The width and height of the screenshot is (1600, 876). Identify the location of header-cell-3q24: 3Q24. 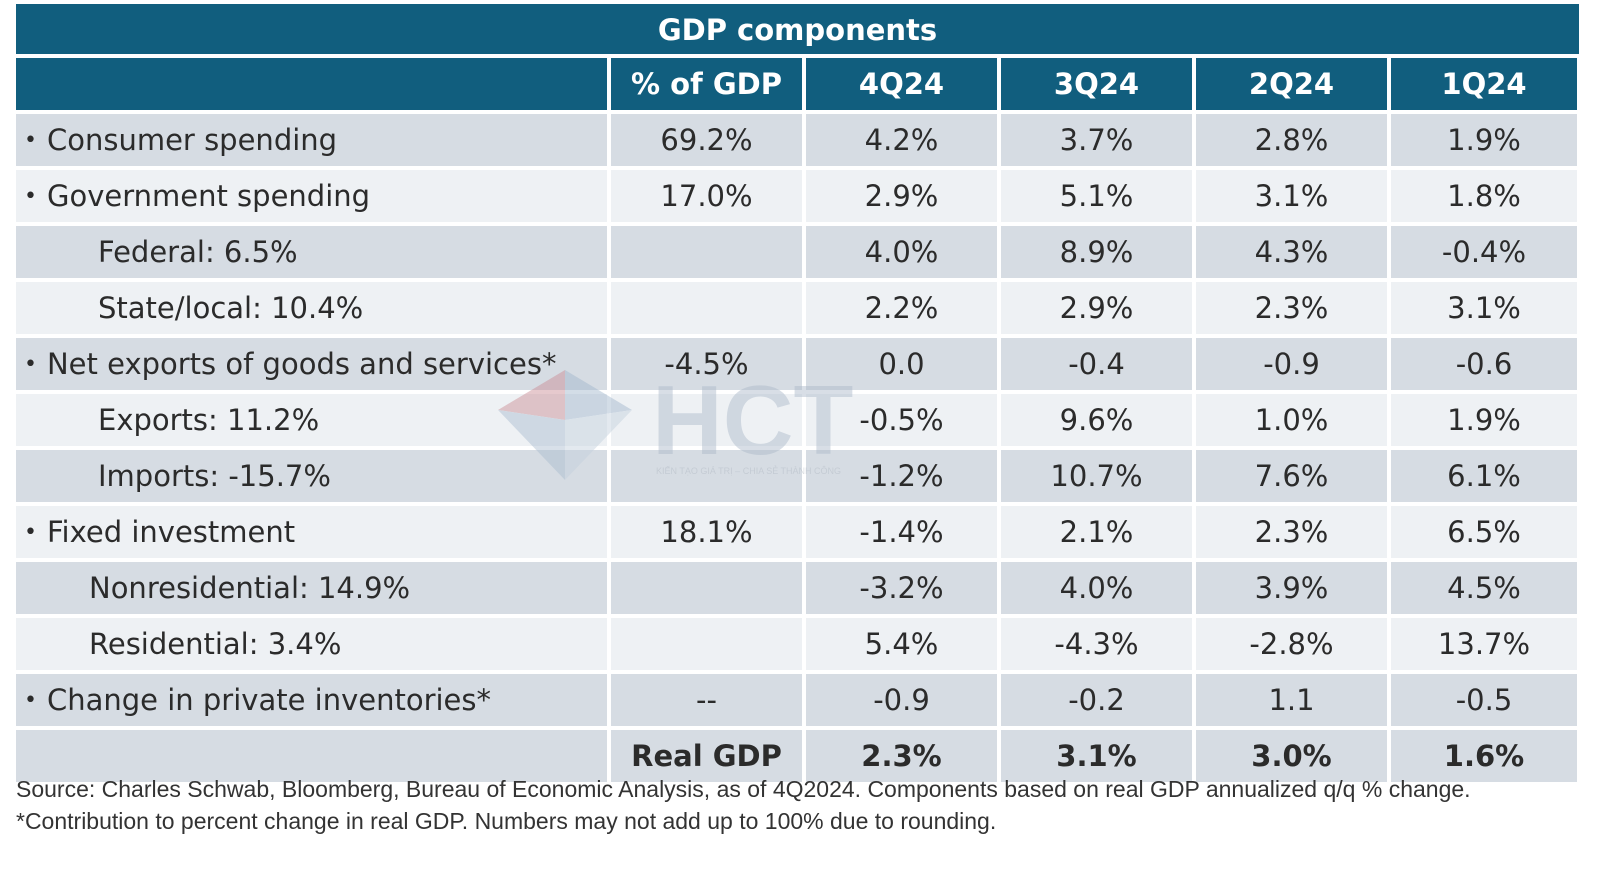
(1096, 84).